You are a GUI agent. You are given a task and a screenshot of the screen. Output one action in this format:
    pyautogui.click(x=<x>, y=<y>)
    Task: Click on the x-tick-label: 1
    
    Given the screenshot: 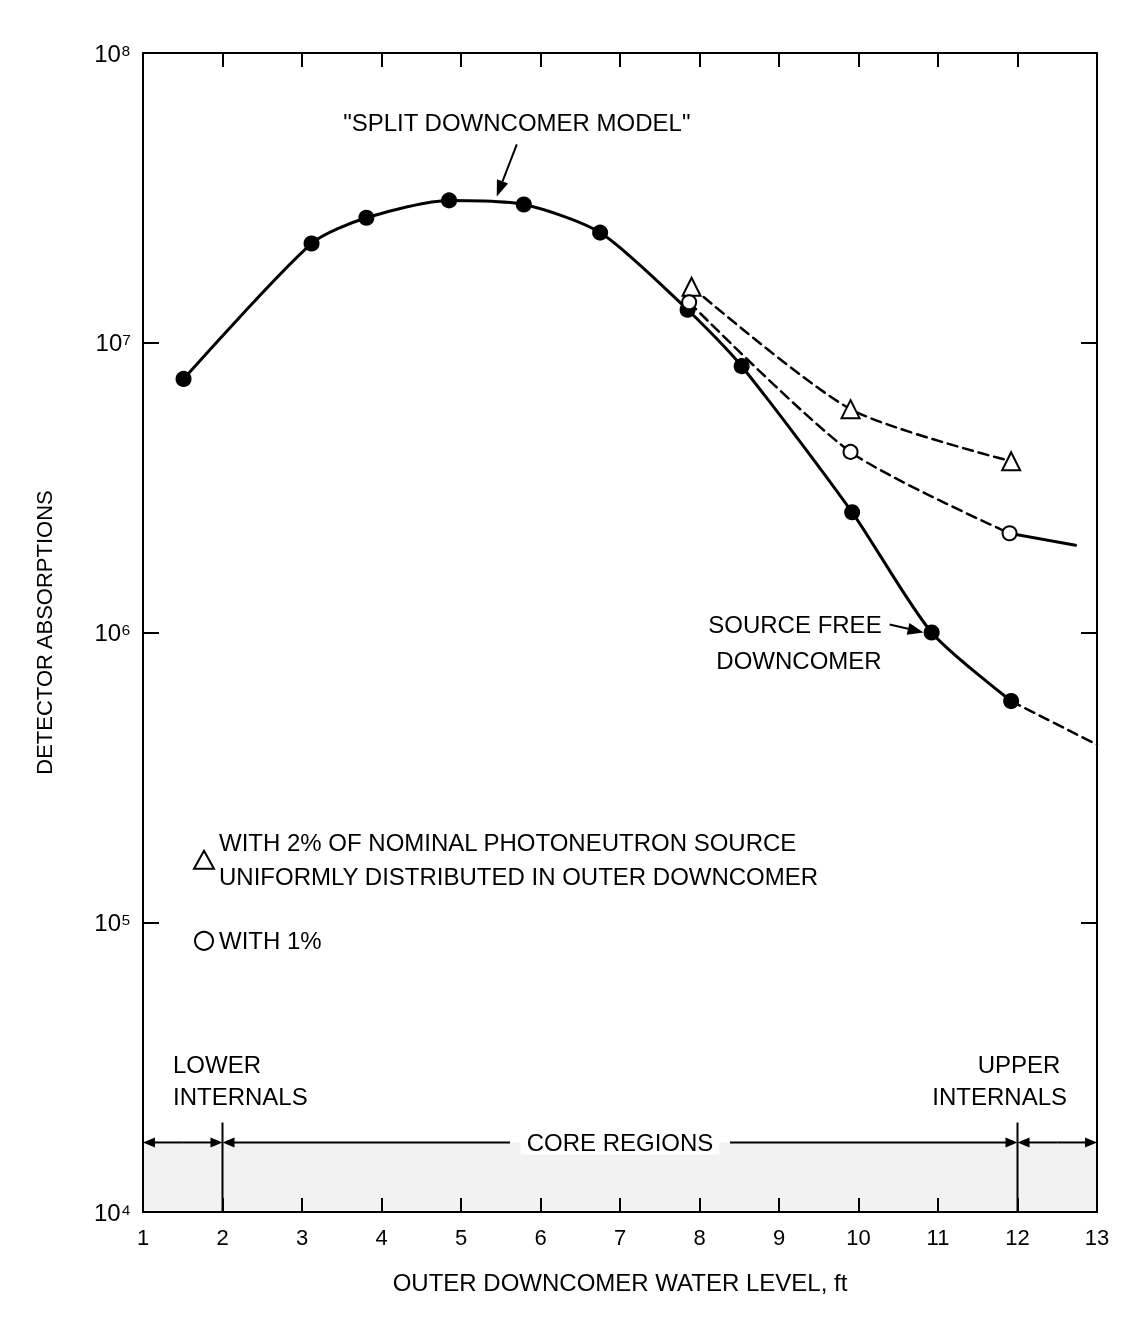 What is the action you would take?
    pyautogui.click(x=143, y=1237)
    